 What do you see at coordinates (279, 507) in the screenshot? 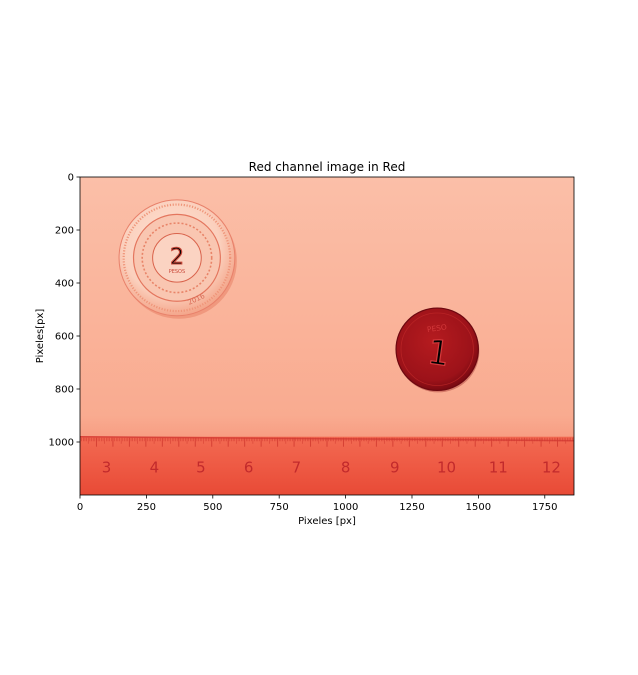
I see `x-tick-label: 750` at bounding box center [279, 507].